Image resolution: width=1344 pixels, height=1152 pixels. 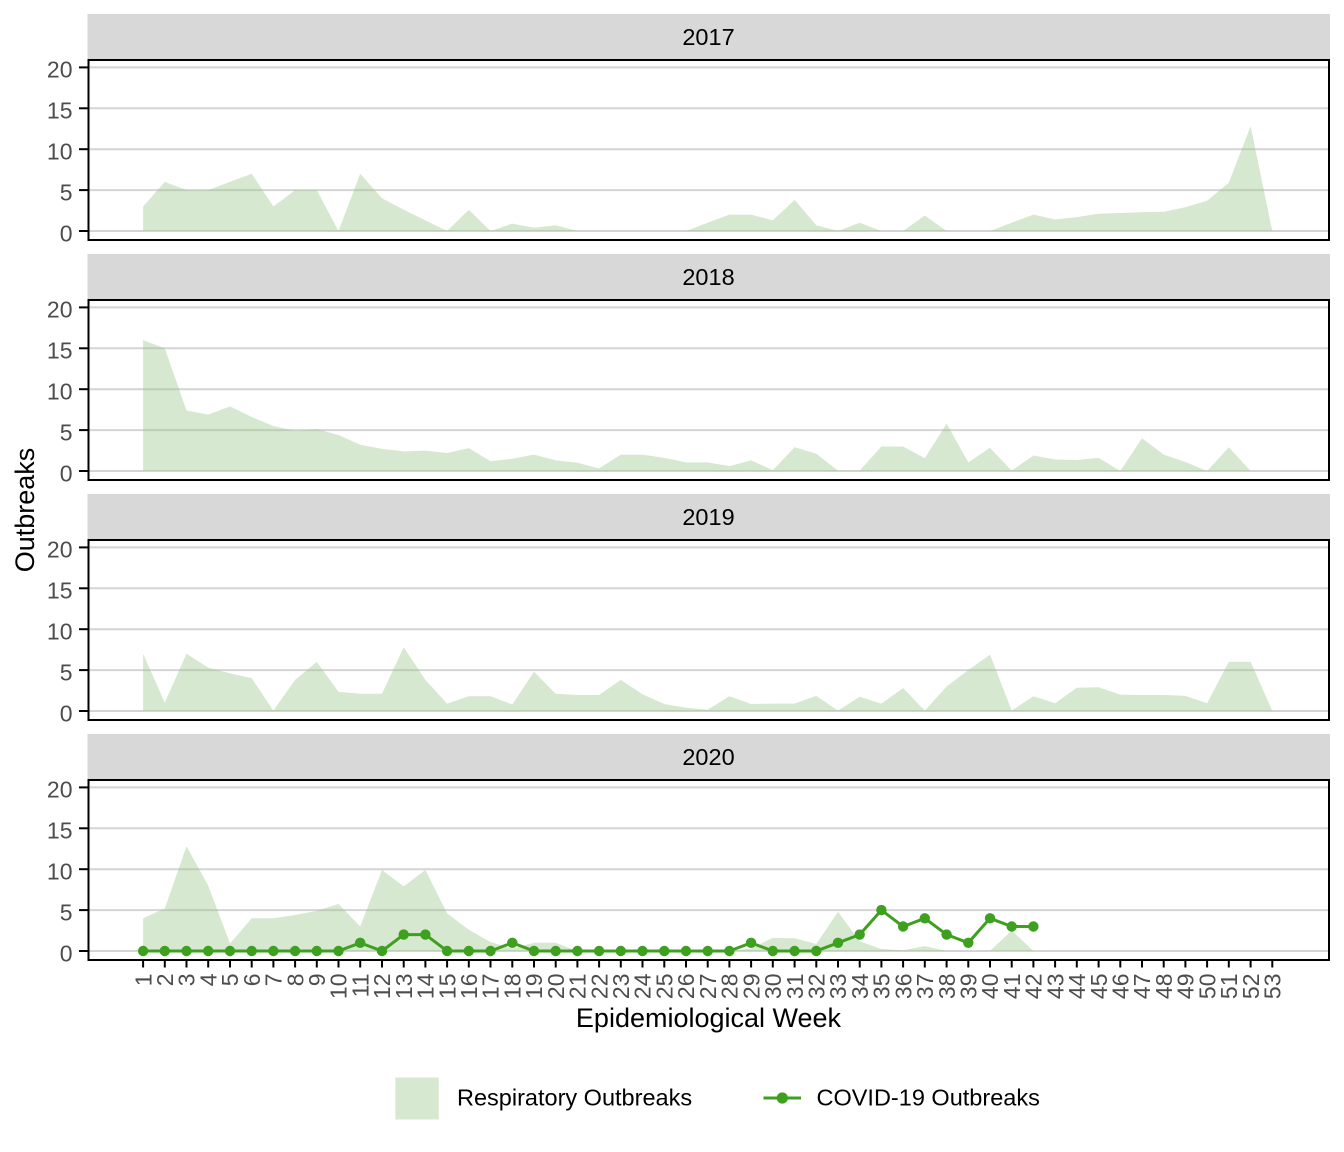 I want to click on svg-text: 3, so click(x=187, y=980).